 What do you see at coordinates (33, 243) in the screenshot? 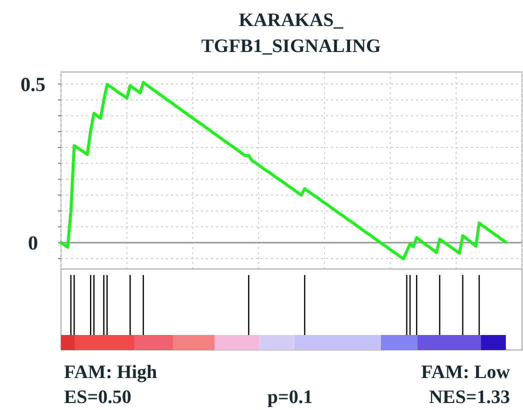
I see `y-tick-label: 0` at bounding box center [33, 243].